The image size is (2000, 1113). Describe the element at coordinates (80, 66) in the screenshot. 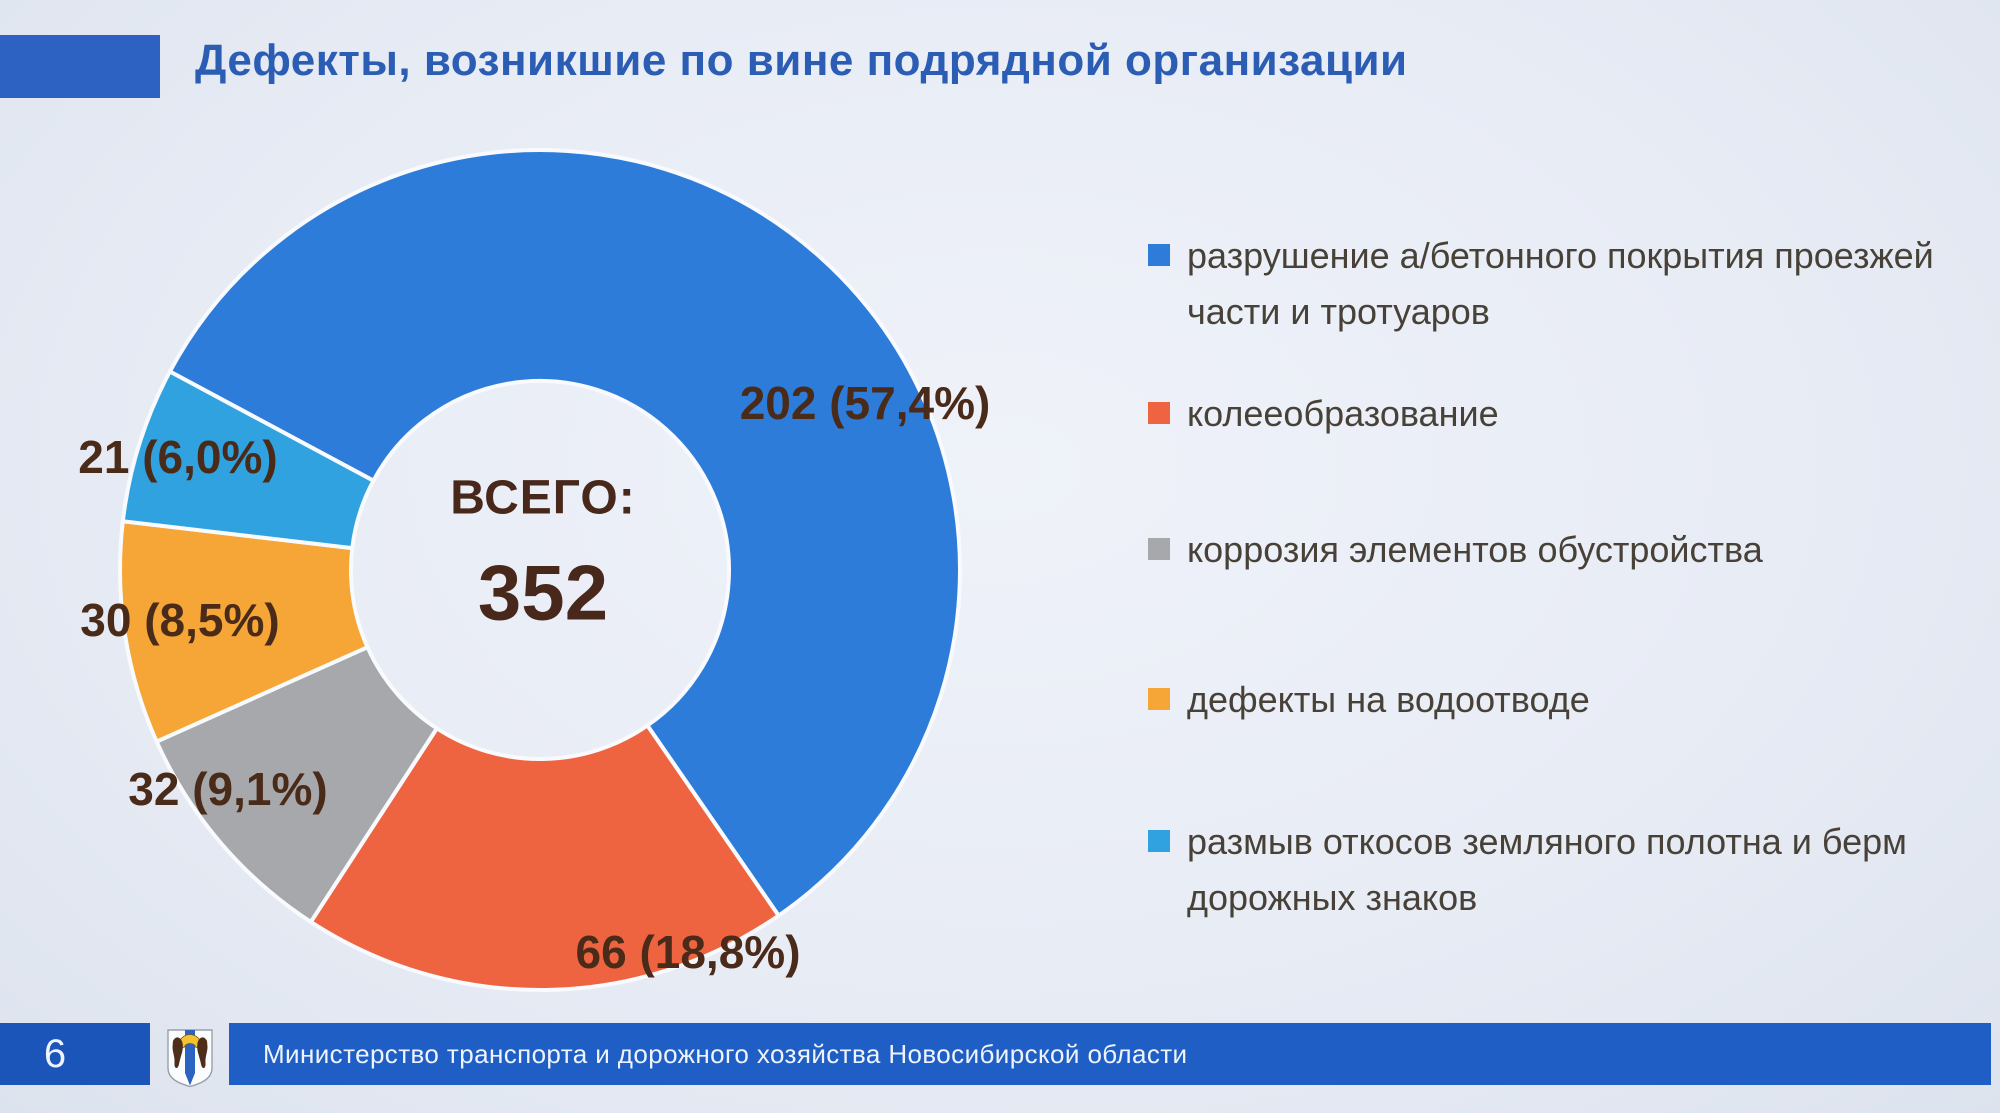

I see `title-accent-bar` at that location.